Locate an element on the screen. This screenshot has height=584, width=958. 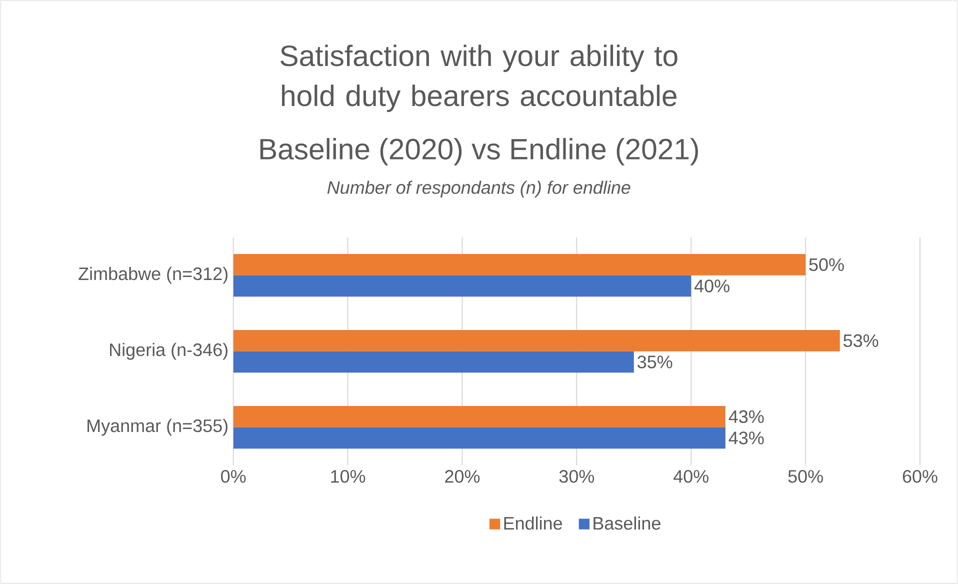
legend-label: Baseline is located at coordinates (627, 523).